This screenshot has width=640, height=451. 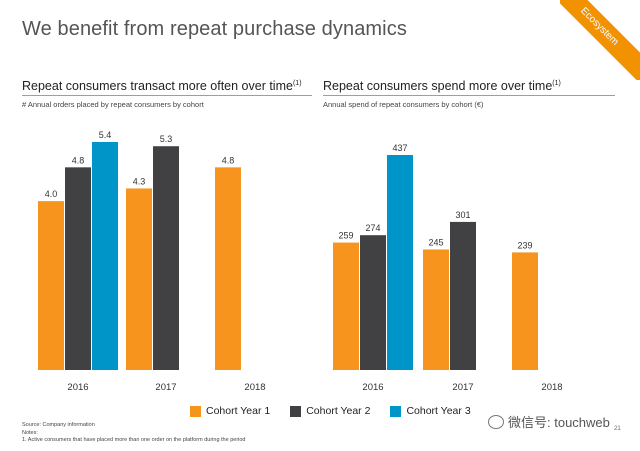 What do you see at coordinates (399, 148) in the screenshot?
I see `bar-label-chart2-2016-cohort-3: 437` at bounding box center [399, 148].